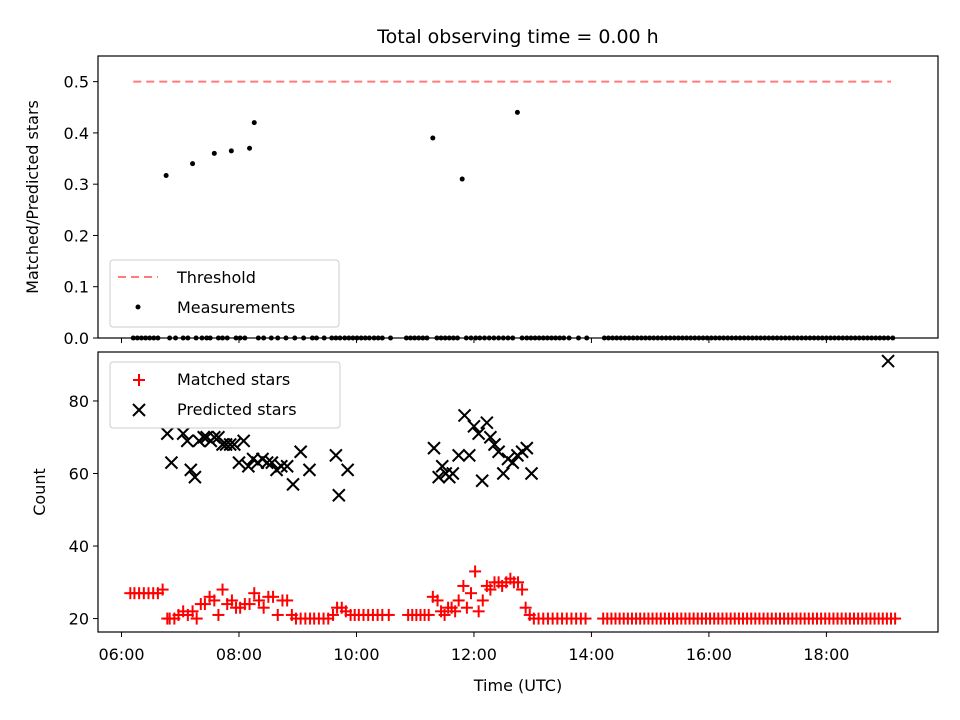 This screenshot has height=720, width=960. I want to click on top-y-tick-label: 0.2, so click(76, 235).